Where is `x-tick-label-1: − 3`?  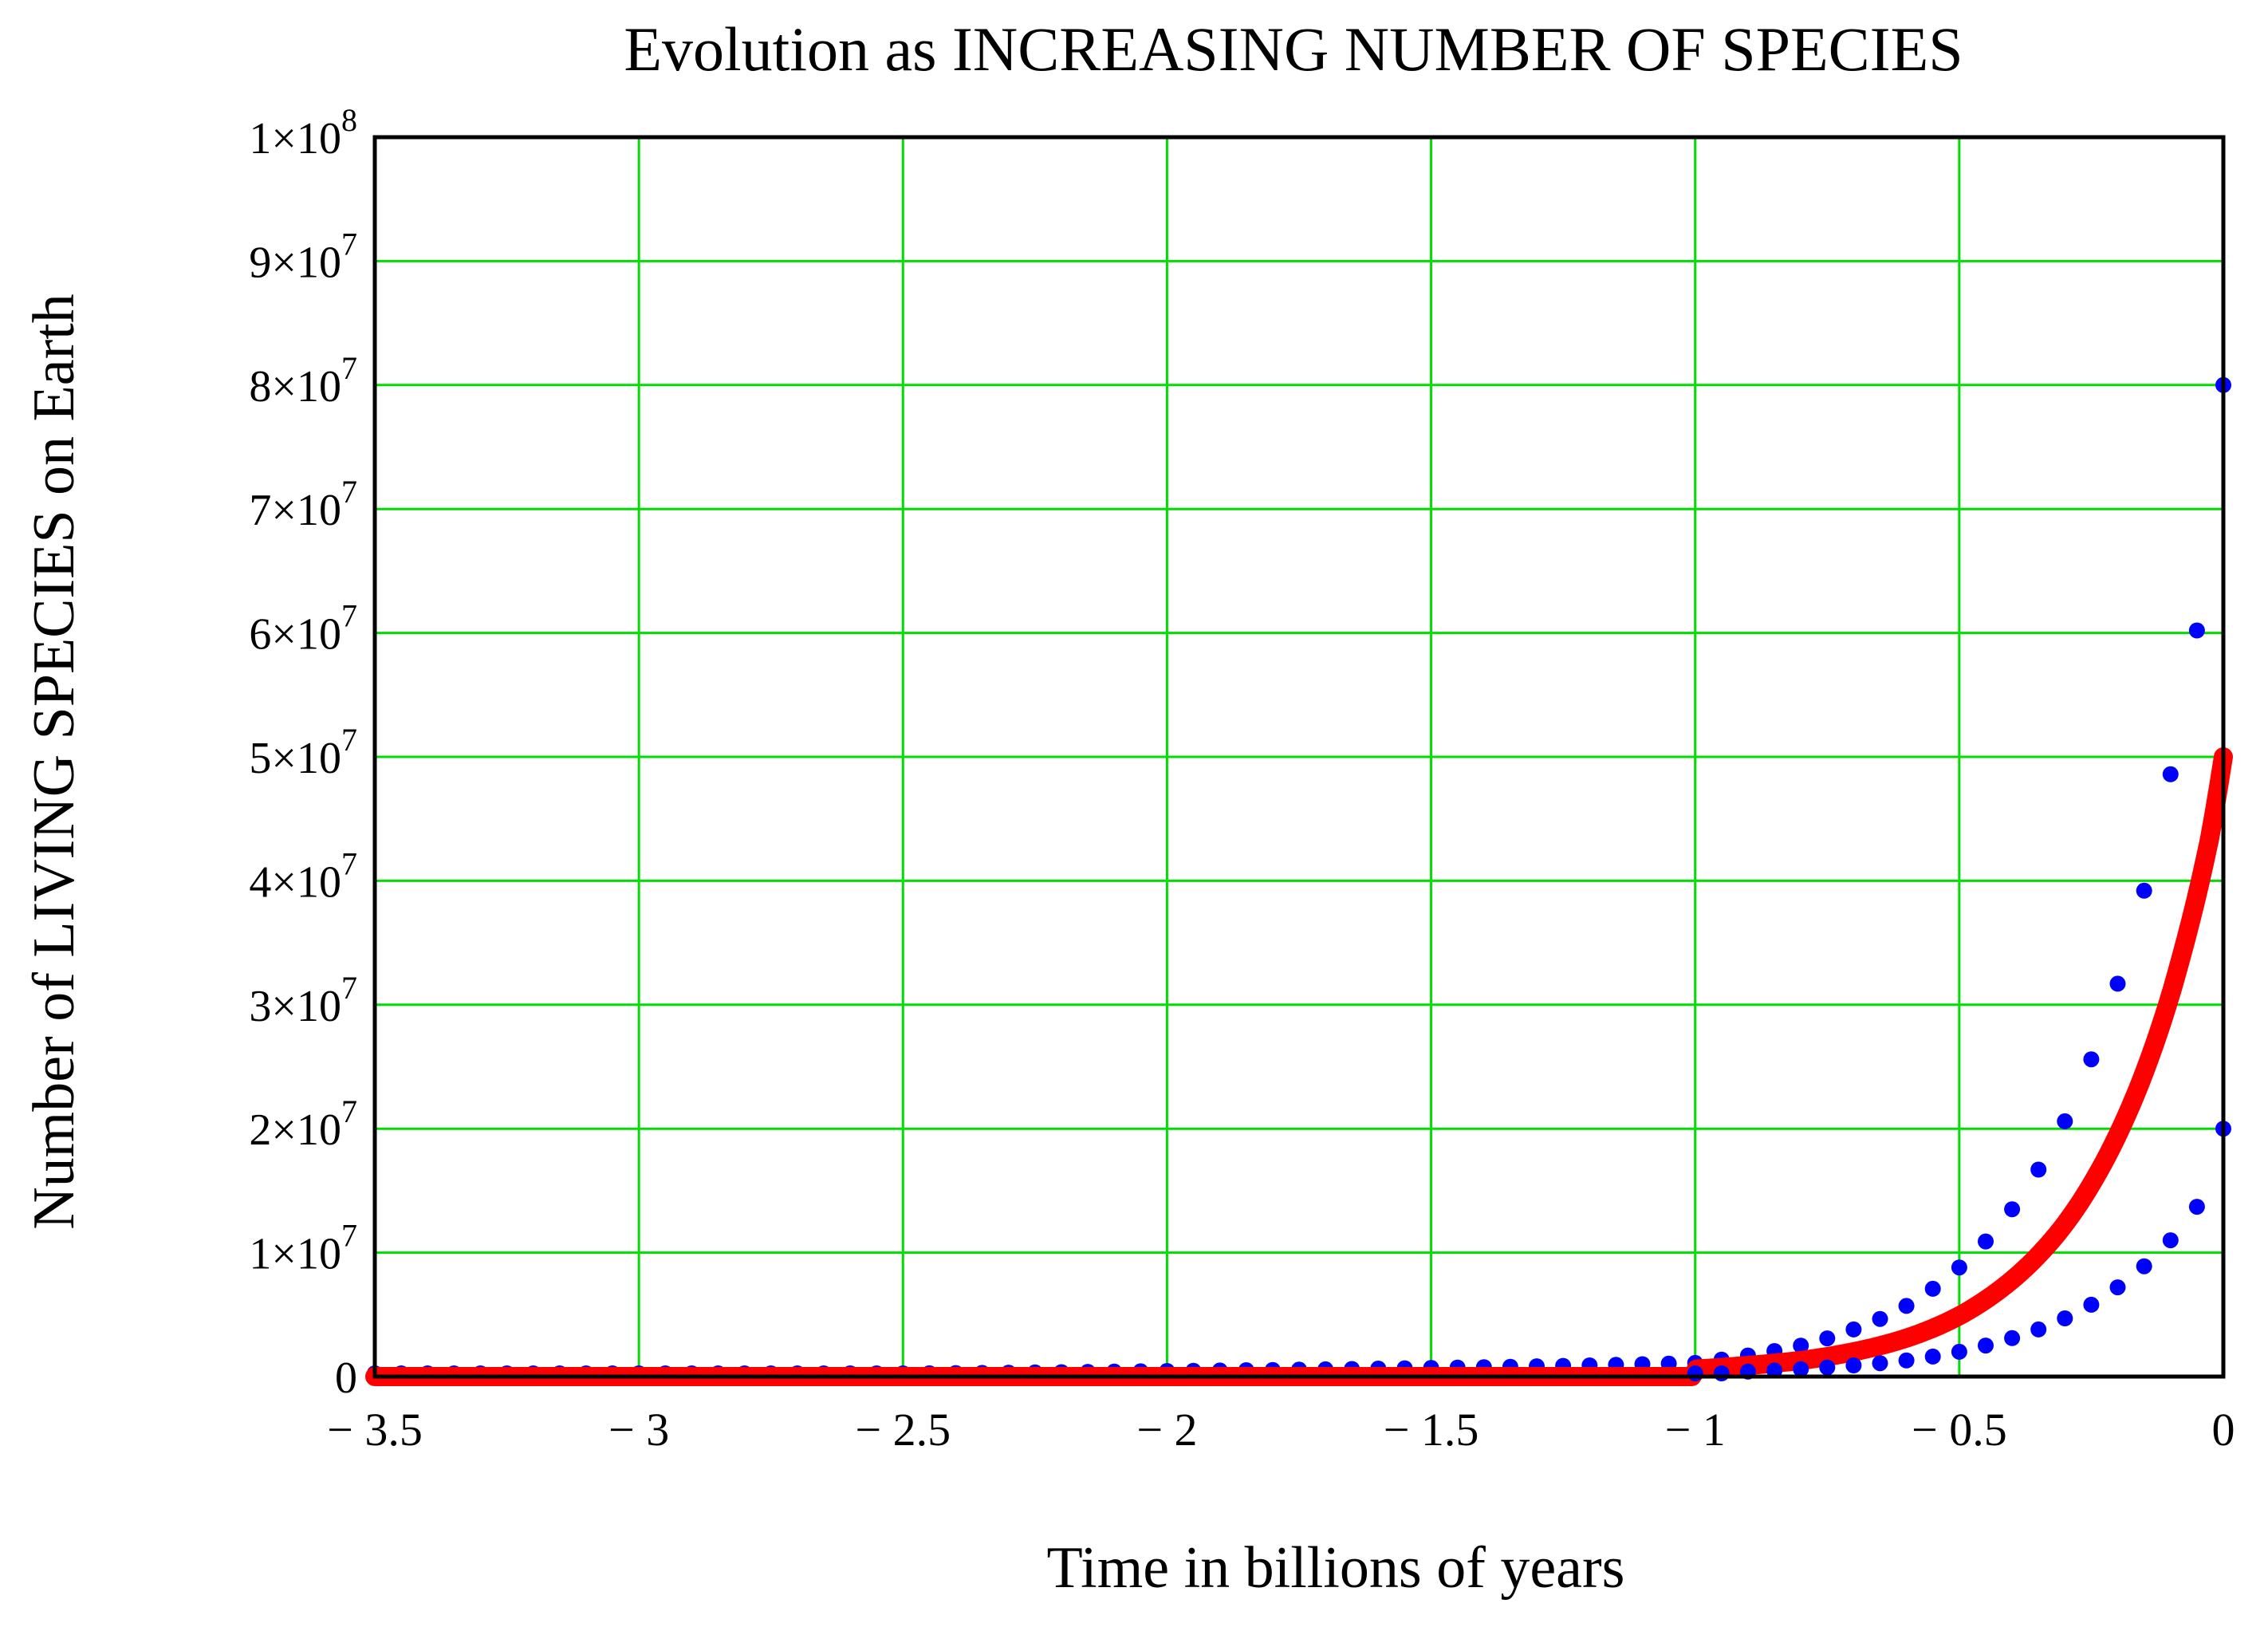
x-tick-label-1: − 3 is located at coordinates (638, 1430).